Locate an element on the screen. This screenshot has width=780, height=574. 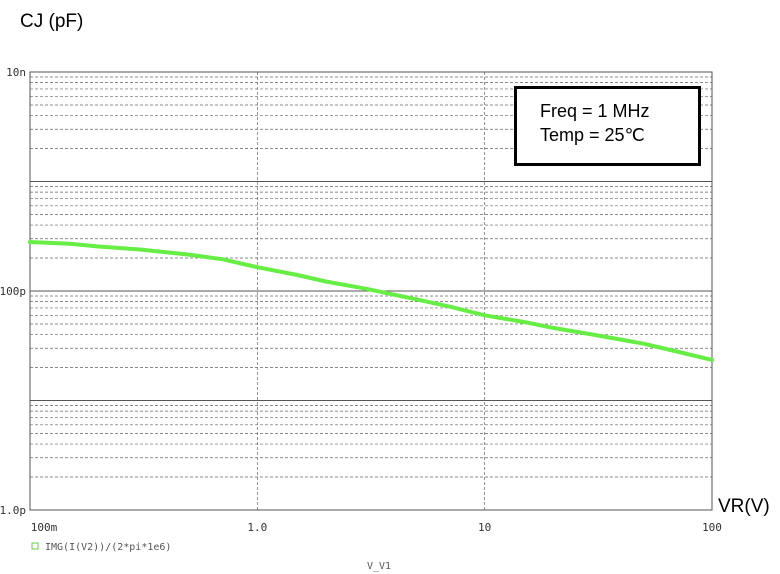
temperature-label: Temp = 25℃ is located at coordinates (592, 135).